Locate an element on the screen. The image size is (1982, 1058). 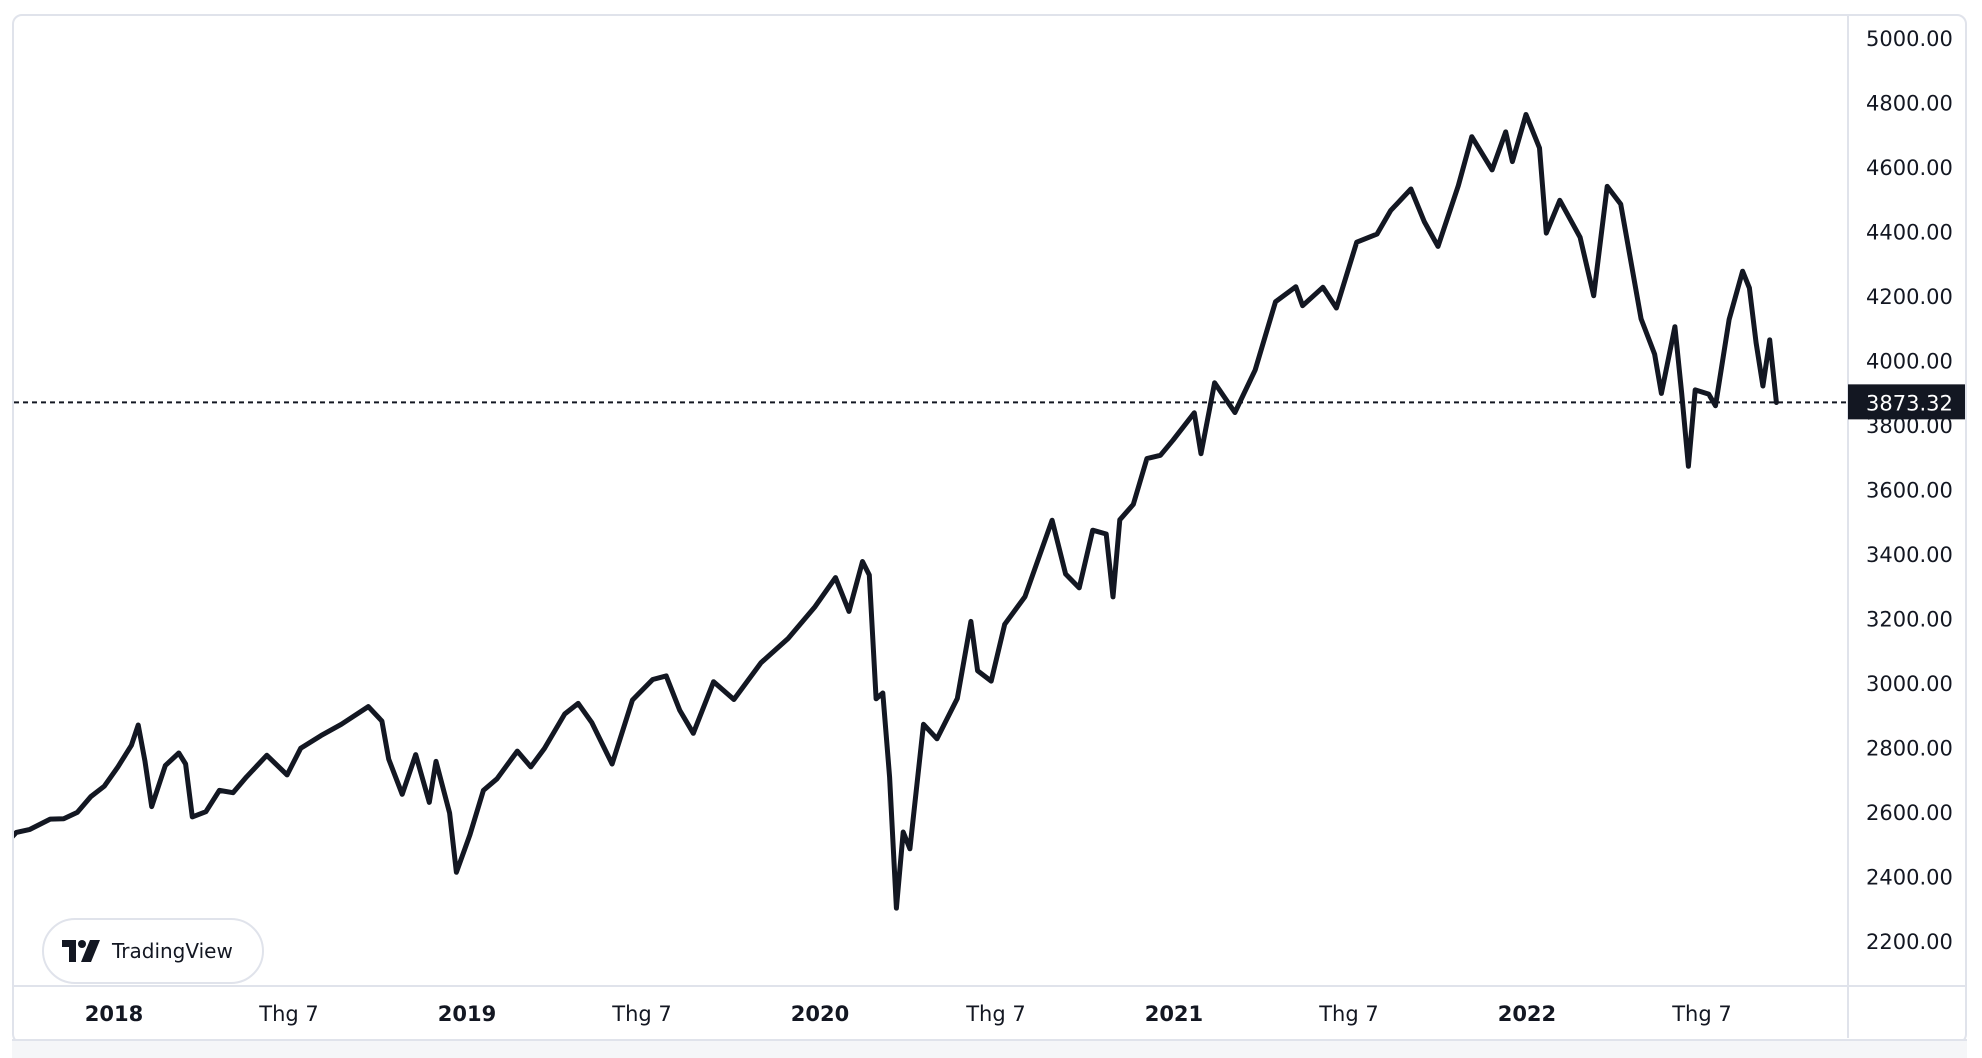
y-tick-label: 3600.00 is located at coordinates (1909, 491).